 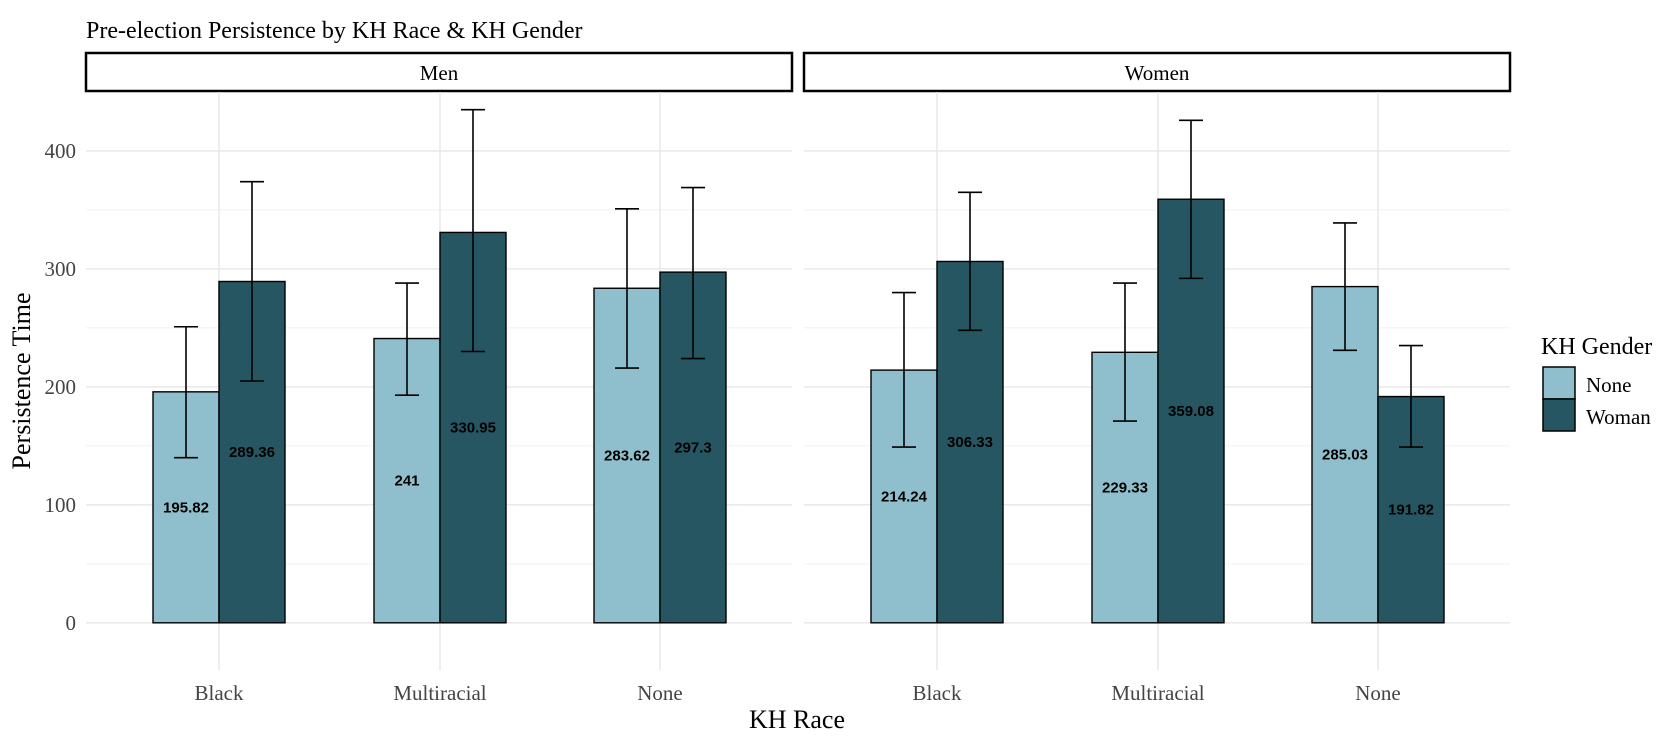 What do you see at coordinates (439, 693) in the screenshot?
I see `x-tick-label-men-multiracial: Multiracial` at bounding box center [439, 693].